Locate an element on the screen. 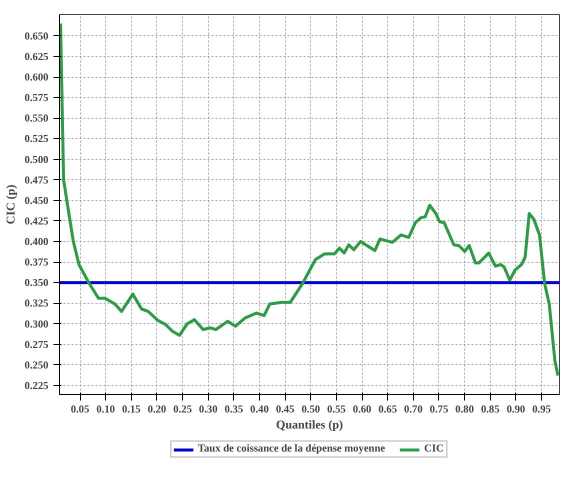  y-tick-label: 0.375 is located at coordinates (36, 263).